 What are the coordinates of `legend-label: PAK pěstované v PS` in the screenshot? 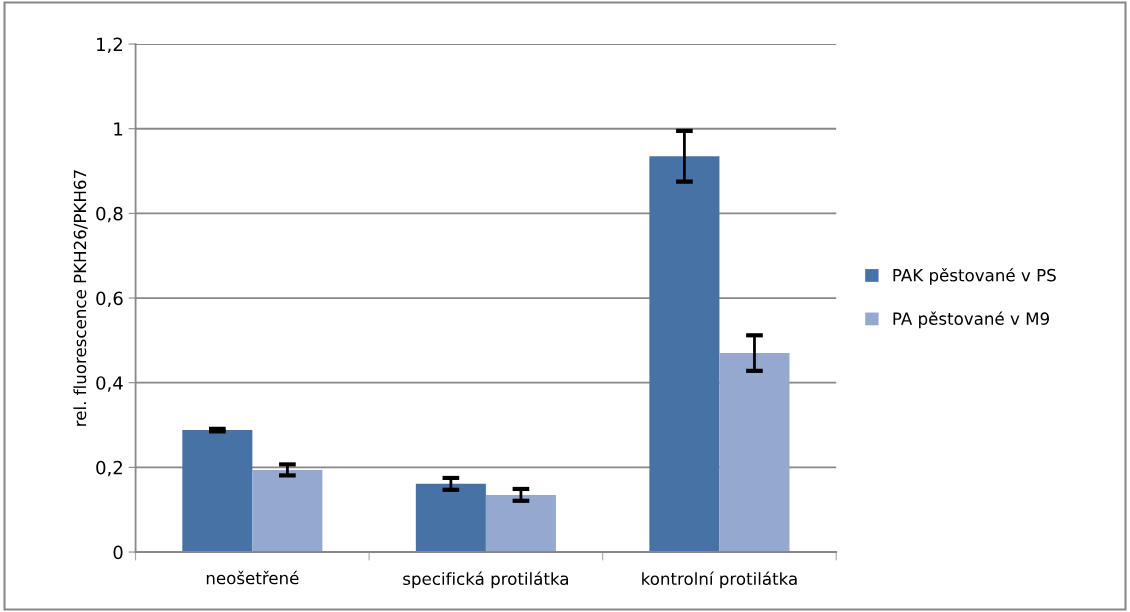 It's located at (974, 276).